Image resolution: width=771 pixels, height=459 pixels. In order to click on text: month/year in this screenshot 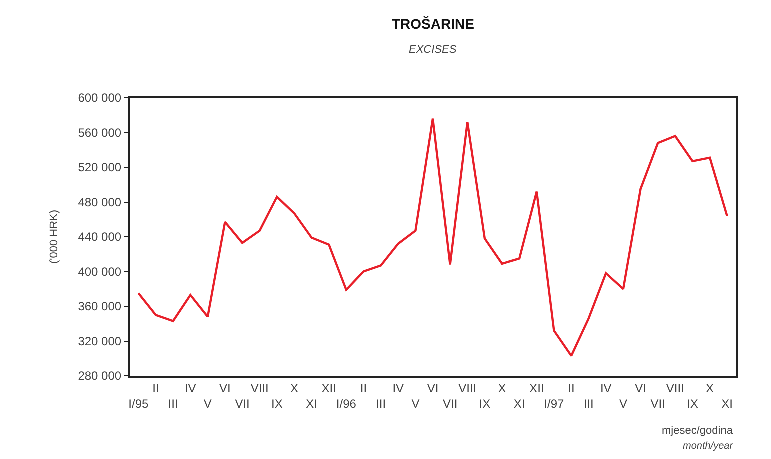, I will do `click(708, 446)`.